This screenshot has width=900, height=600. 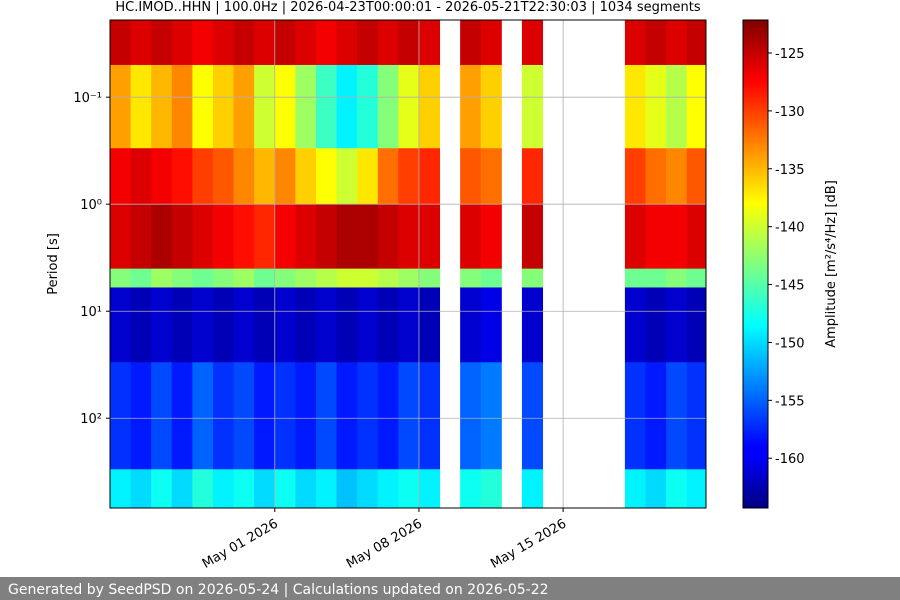 What do you see at coordinates (528, 543) in the screenshot?
I see `x-tick-label: May 15 2026` at bounding box center [528, 543].